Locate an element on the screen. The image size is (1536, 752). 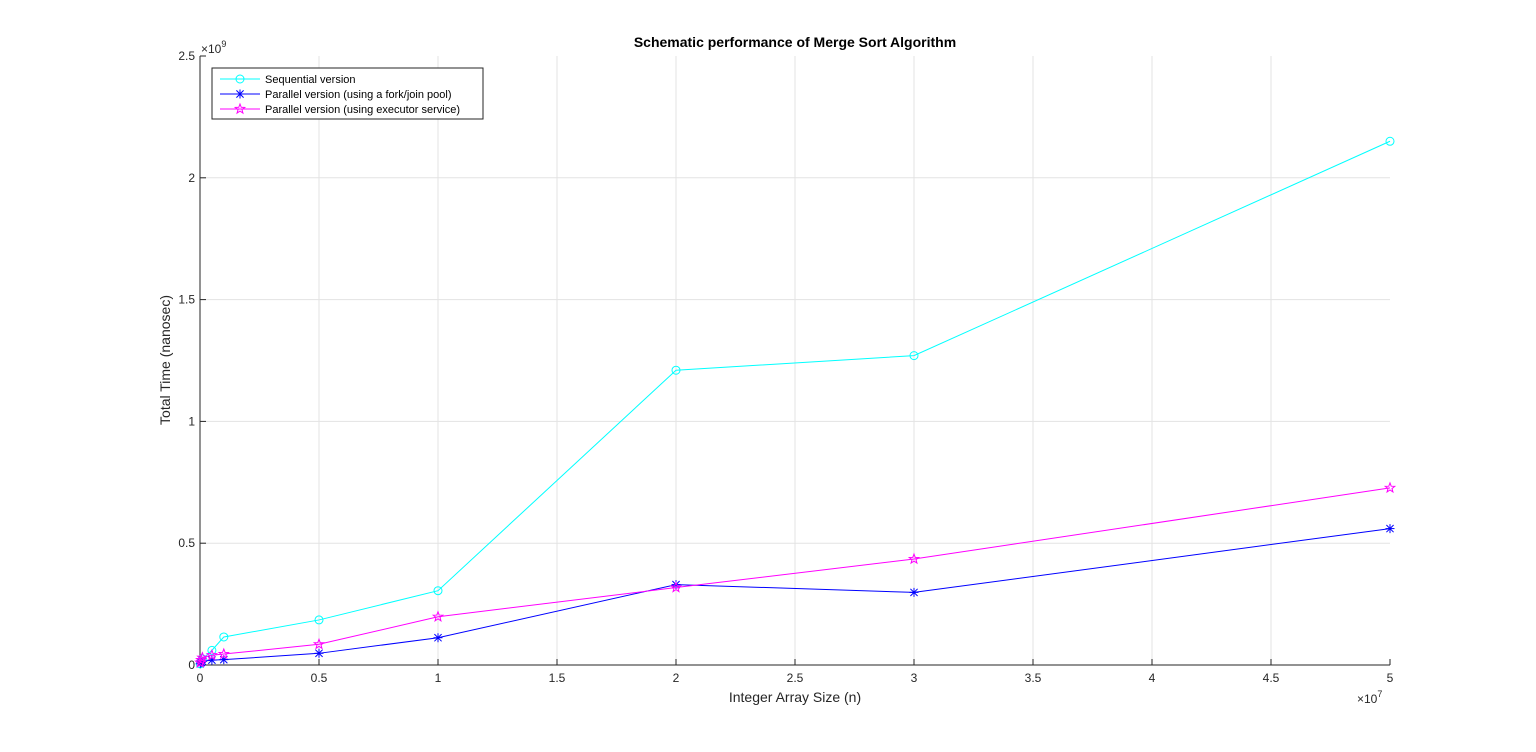
y-multiplier-base: ×10 is located at coordinates (211, 49).